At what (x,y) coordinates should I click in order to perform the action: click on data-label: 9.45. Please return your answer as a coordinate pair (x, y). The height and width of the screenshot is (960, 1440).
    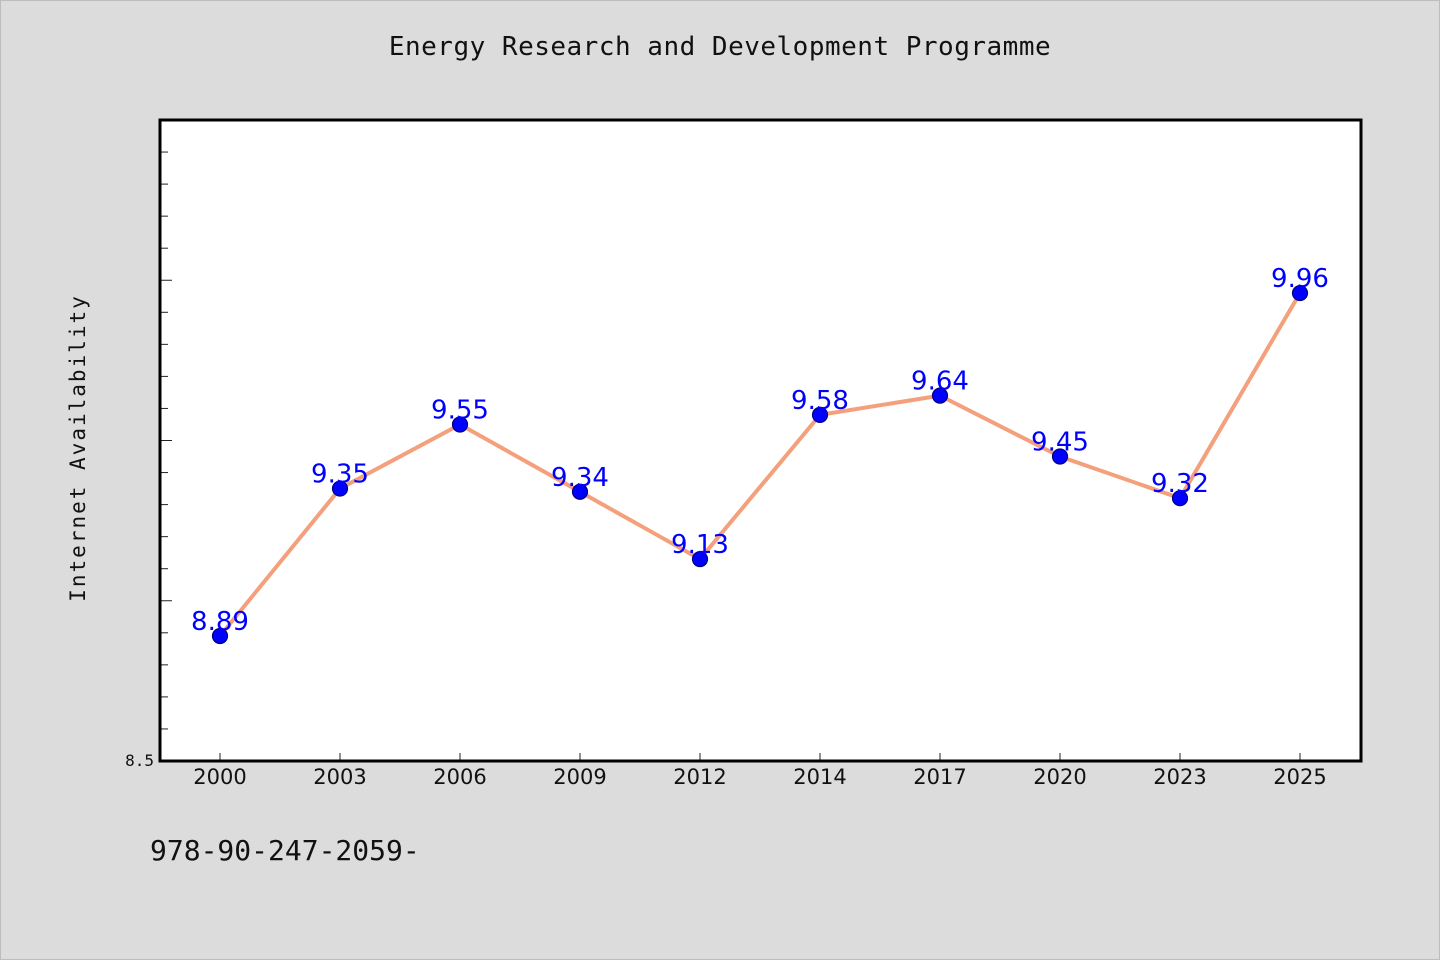
    Looking at the image, I should click on (1060, 443).